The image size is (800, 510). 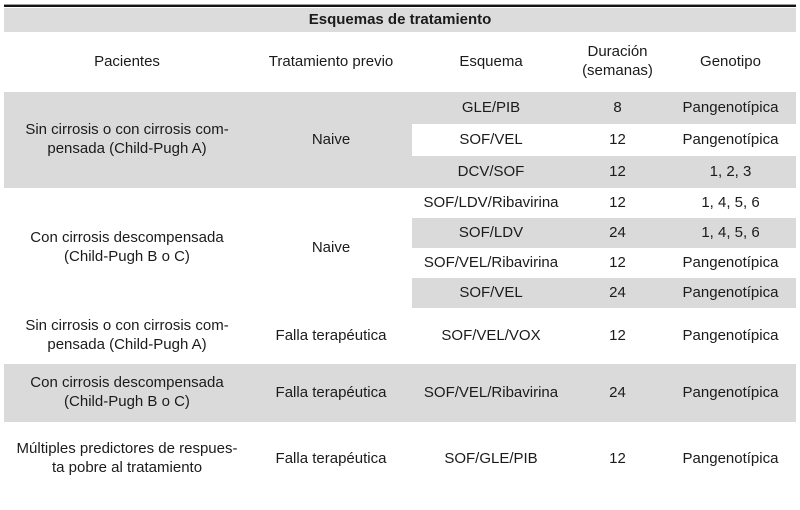 What do you see at coordinates (127, 467) in the screenshot?
I see `pacientes-line: ta pobre al tratamiento` at bounding box center [127, 467].